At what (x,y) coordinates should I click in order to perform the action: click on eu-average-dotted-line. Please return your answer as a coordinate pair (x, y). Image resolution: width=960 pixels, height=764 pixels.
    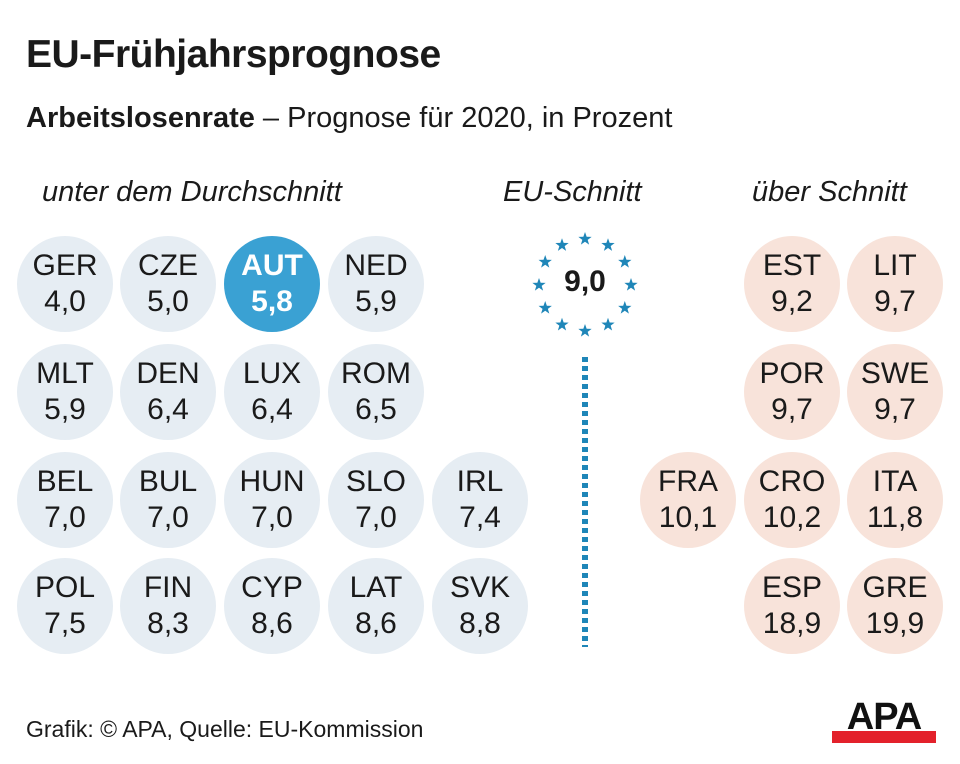
    Looking at the image, I should click on (585, 502).